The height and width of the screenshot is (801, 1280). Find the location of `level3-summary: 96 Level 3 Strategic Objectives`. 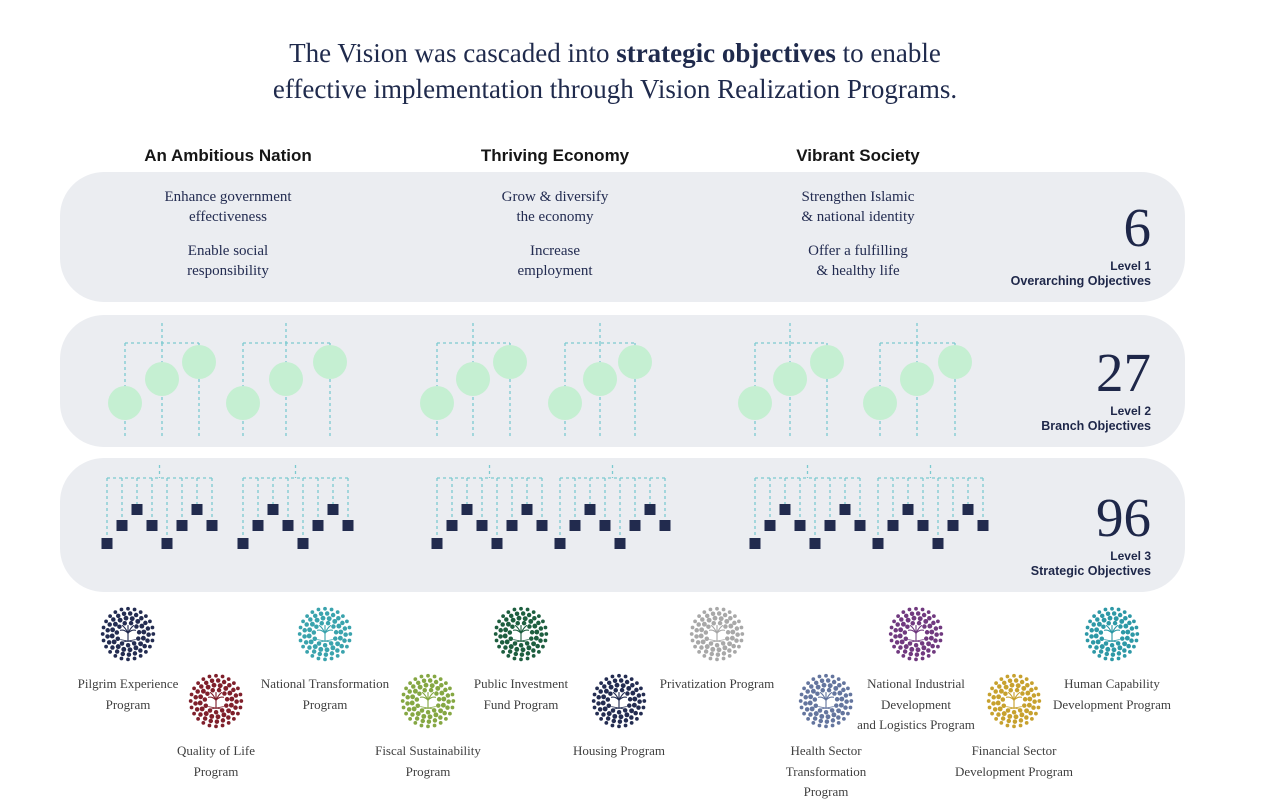

level3-summary: 96 Level 3 Strategic Objectives is located at coordinates (1091, 534).